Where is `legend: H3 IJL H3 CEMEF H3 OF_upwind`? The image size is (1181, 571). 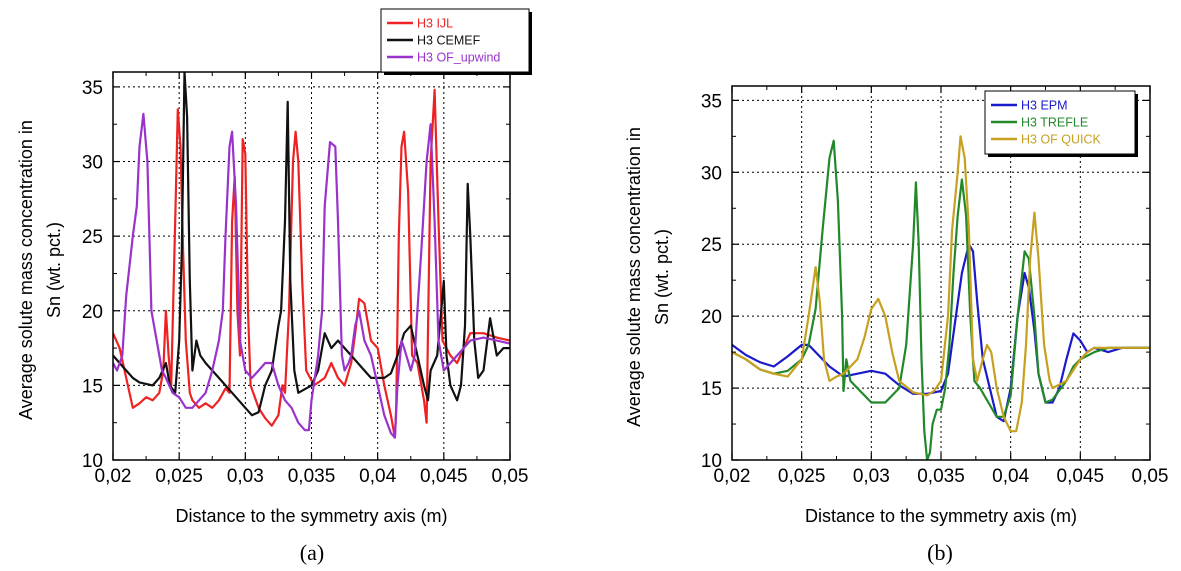
legend: H3 IJL H3 CEMEF H3 OF_upwind is located at coordinates (456, 41).